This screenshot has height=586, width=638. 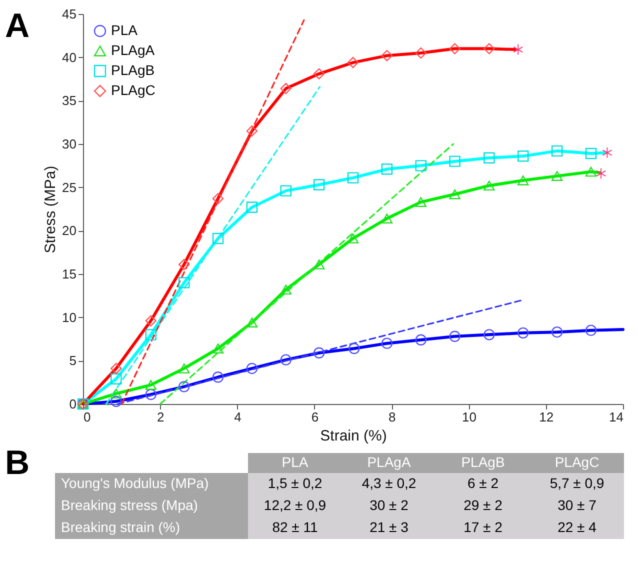 I want to click on x-tick-label: 8, so click(x=392, y=417).